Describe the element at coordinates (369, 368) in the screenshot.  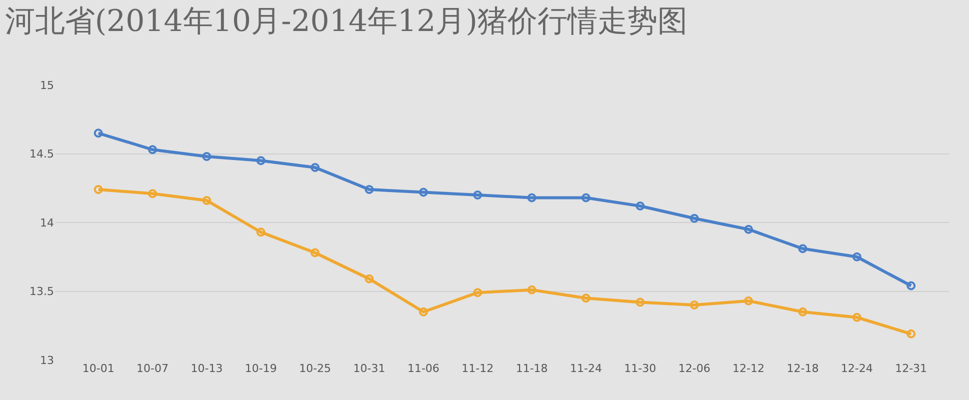
I see `x-tick-label: 10-31` at that location.